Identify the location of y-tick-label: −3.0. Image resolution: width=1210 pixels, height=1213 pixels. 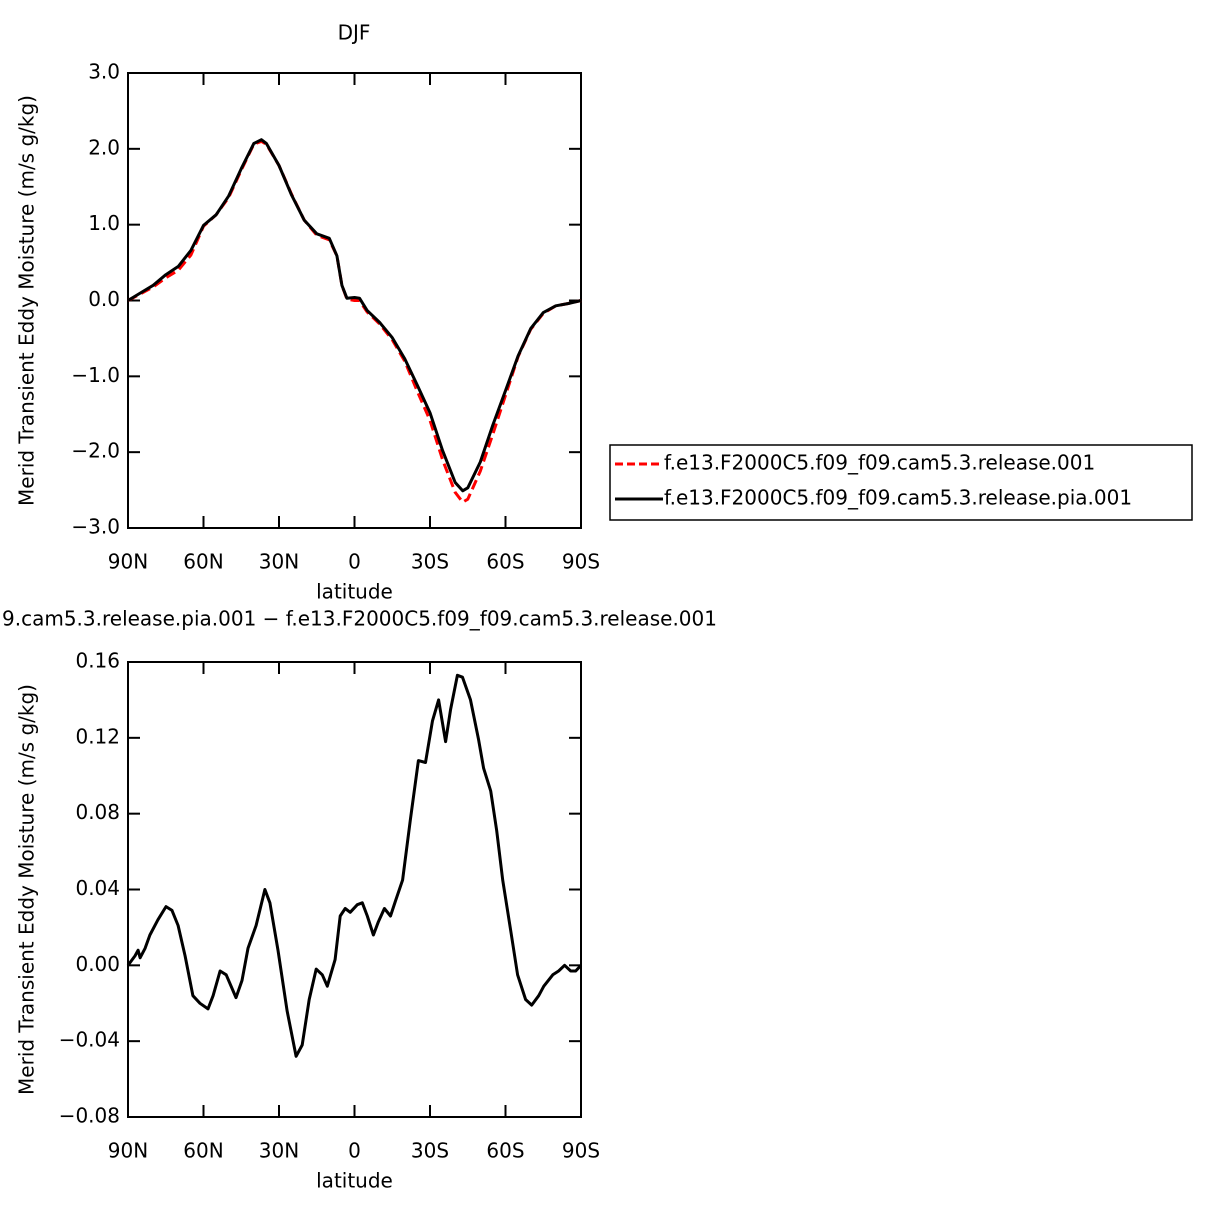
(95, 527).